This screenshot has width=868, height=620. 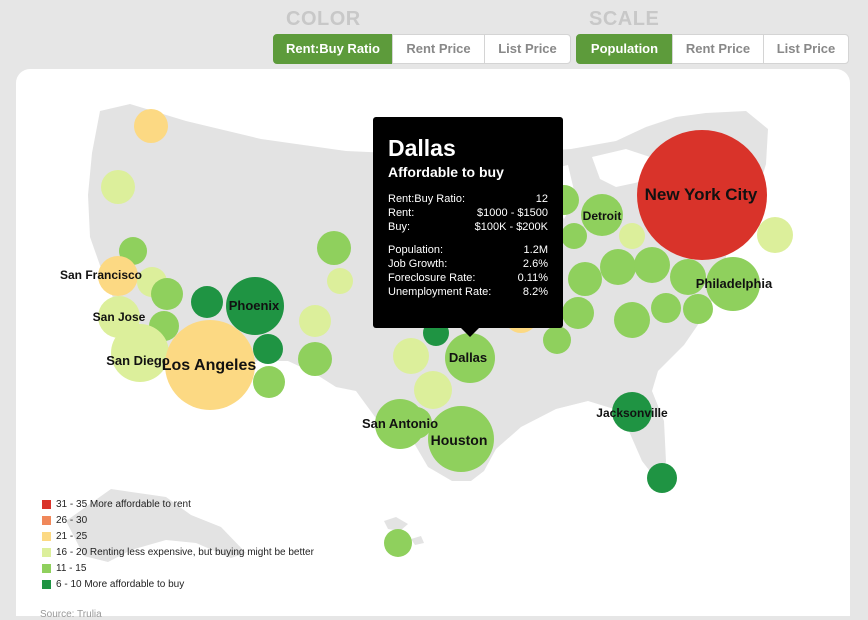 What do you see at coordinates (438, 49) in the screenshot?
I see `color-rent-price-button: Rent Price` at bounding box center [438, 49].